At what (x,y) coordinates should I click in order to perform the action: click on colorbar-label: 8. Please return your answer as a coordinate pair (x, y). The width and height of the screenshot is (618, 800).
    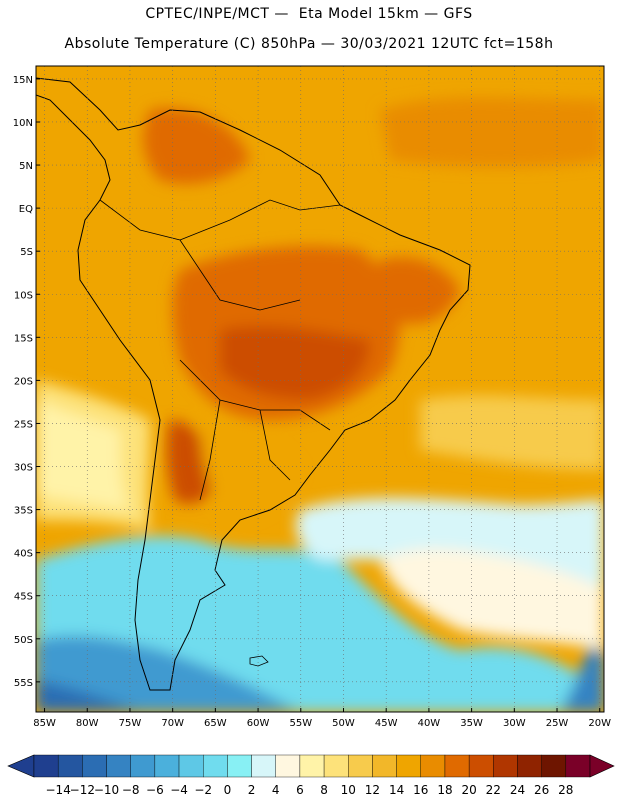
    Looking at the image, I should click on (324, 790).